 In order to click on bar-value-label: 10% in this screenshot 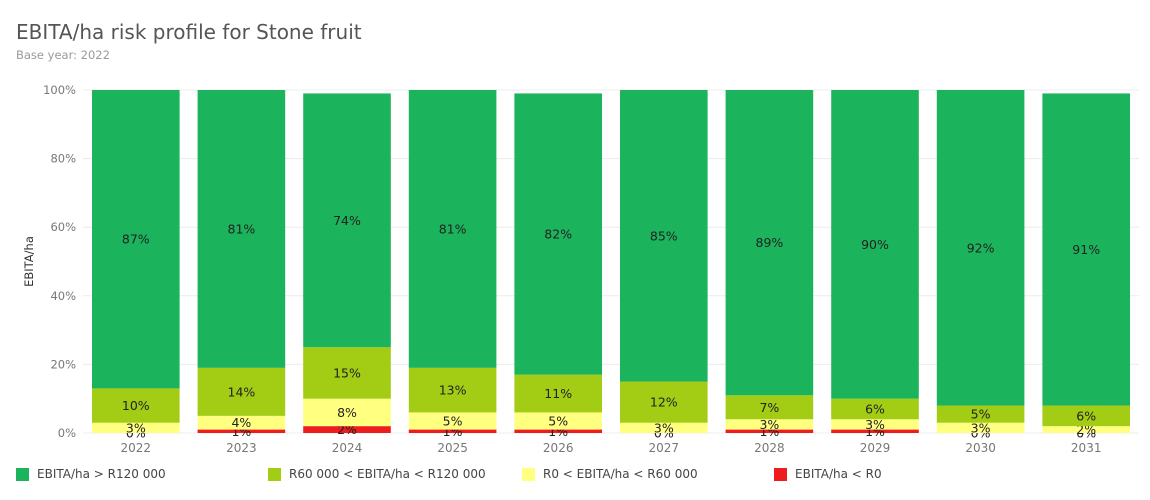, I will do `click(136, 405)`.